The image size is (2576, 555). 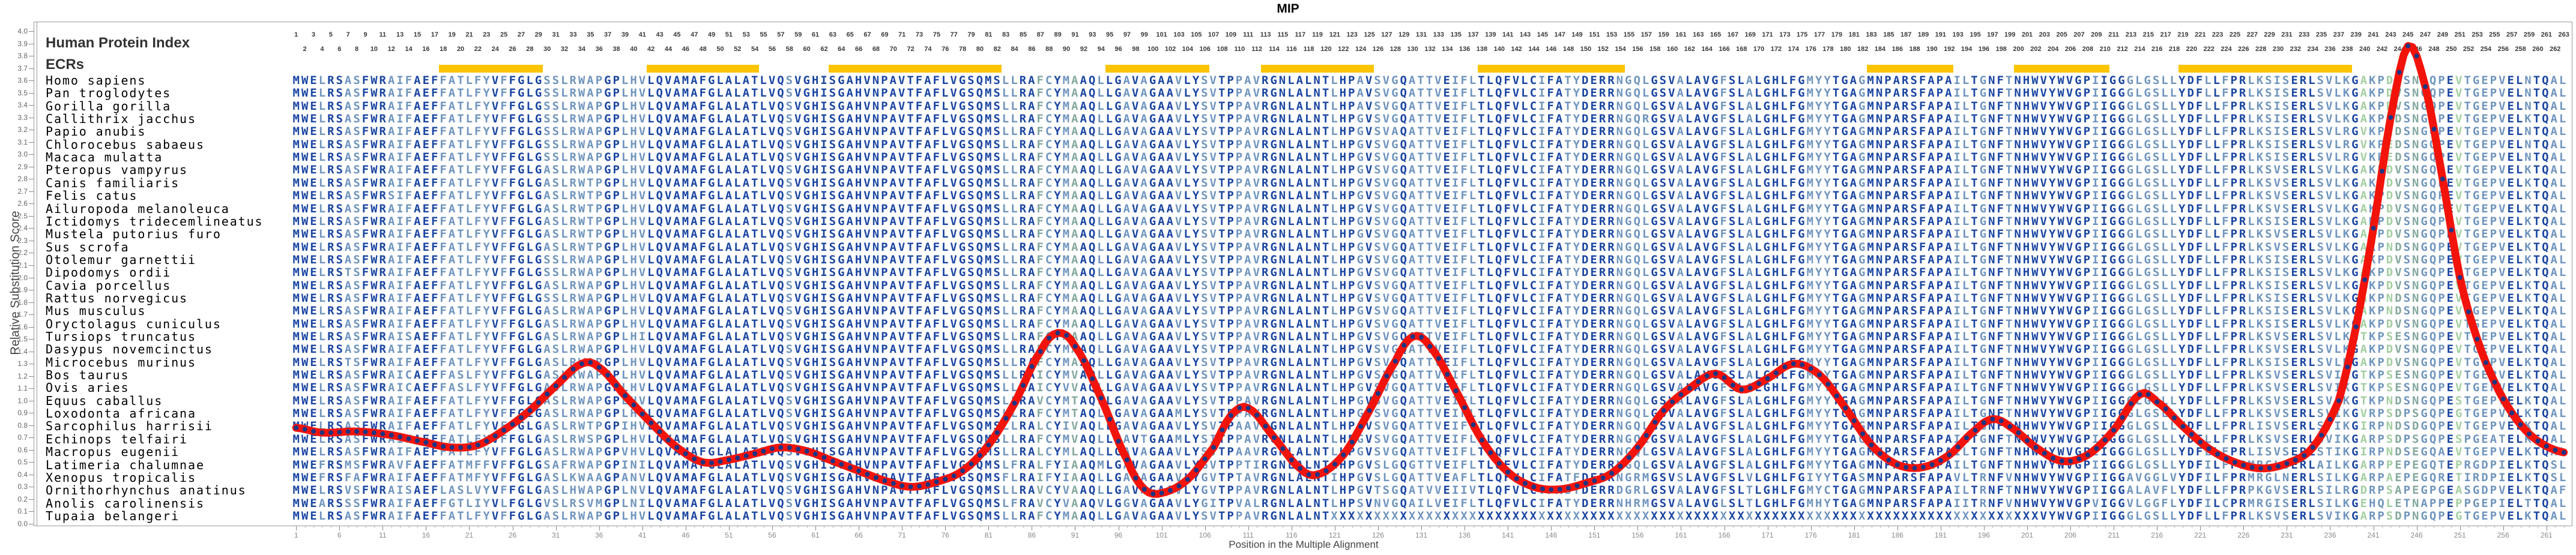 I want to click on residue: Q, so click(x=1092, y=183).